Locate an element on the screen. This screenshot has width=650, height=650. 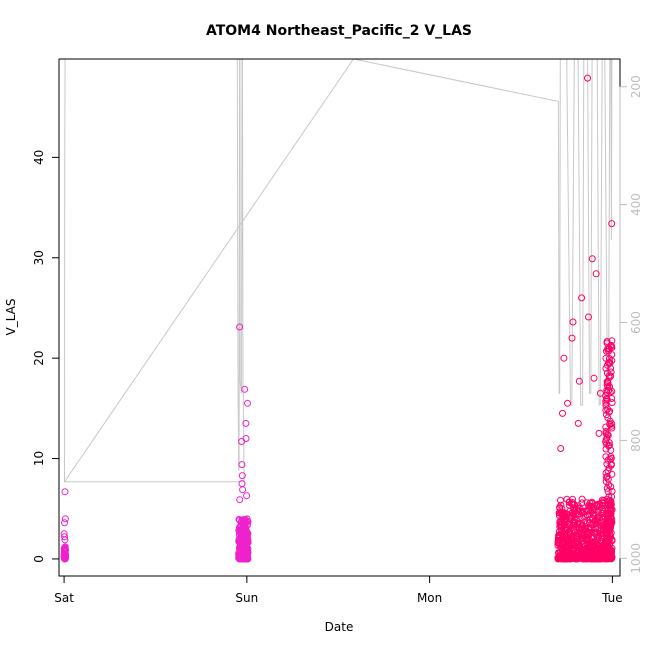
y-tick-label: 30 is located at coordinates (39, 257).